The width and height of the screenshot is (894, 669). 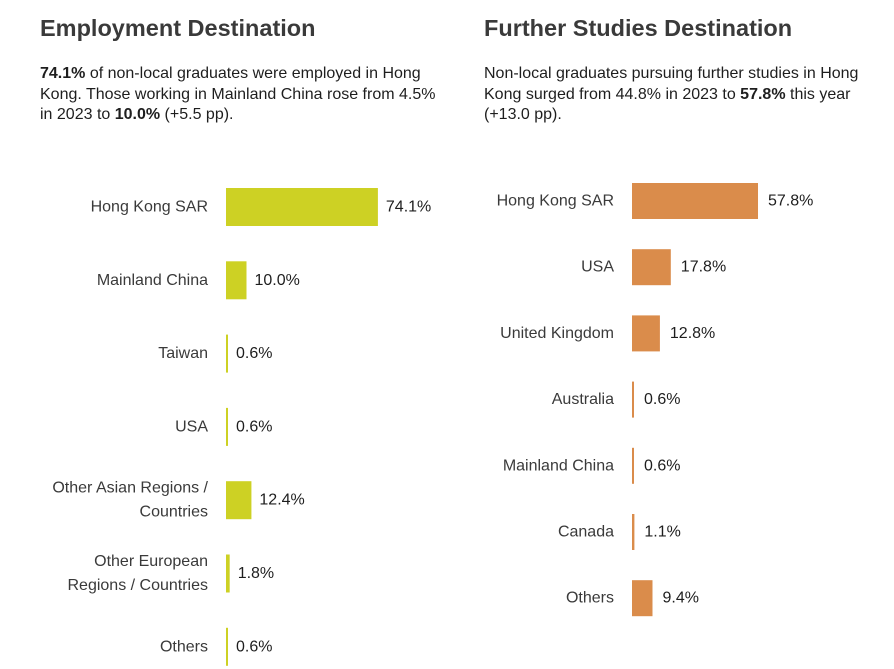 I want to click on employment-title: Employment Destination, so click(x=178, y=28).